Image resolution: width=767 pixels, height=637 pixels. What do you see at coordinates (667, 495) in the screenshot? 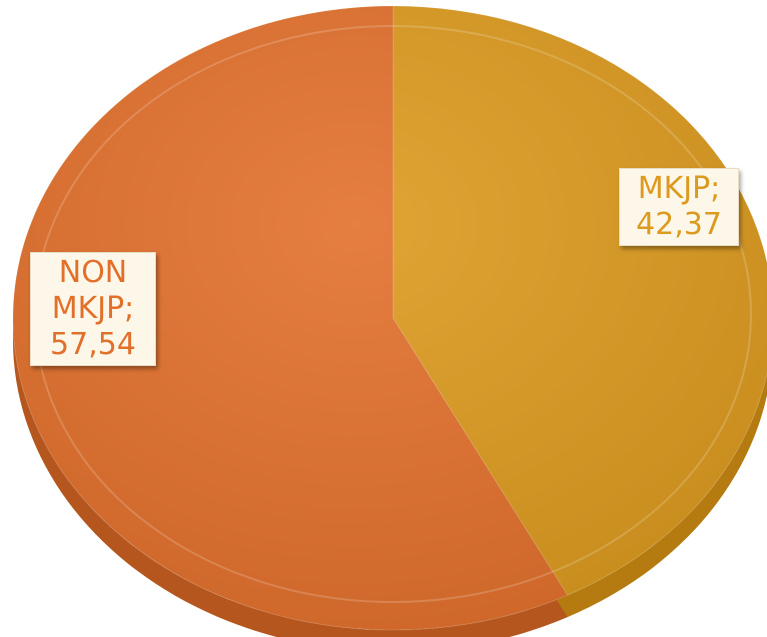
I see `pie-side-mkjp` at bounding box center [667, 495].